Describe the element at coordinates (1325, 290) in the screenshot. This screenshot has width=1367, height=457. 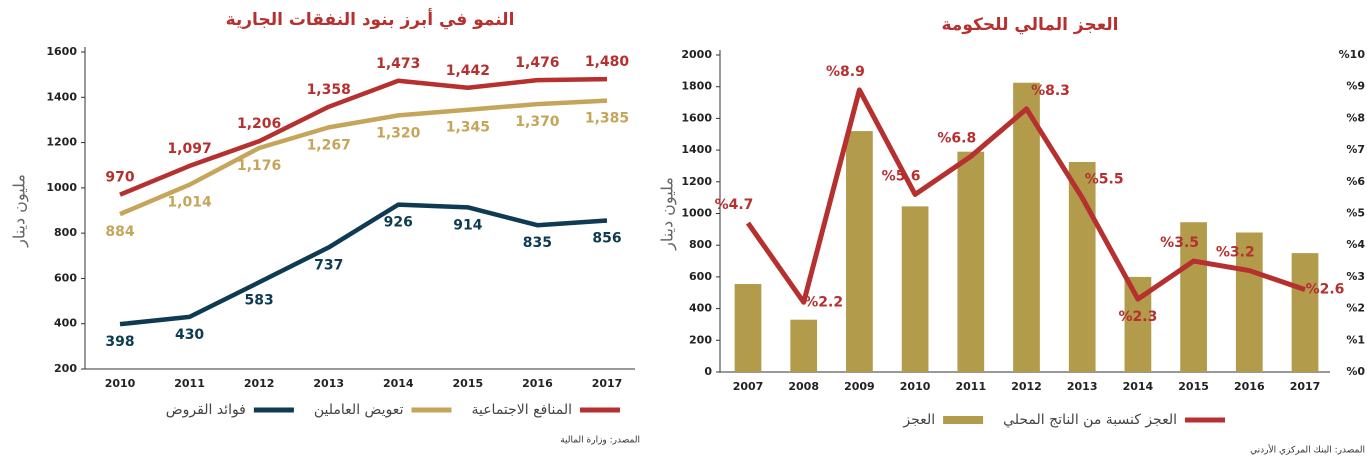
I see `data-label: %2.6` at that location.